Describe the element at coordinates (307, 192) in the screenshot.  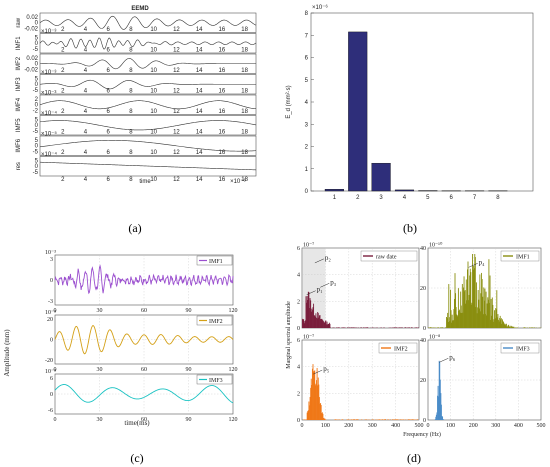
I see `panel-b-ytick-label: 0` at that location.